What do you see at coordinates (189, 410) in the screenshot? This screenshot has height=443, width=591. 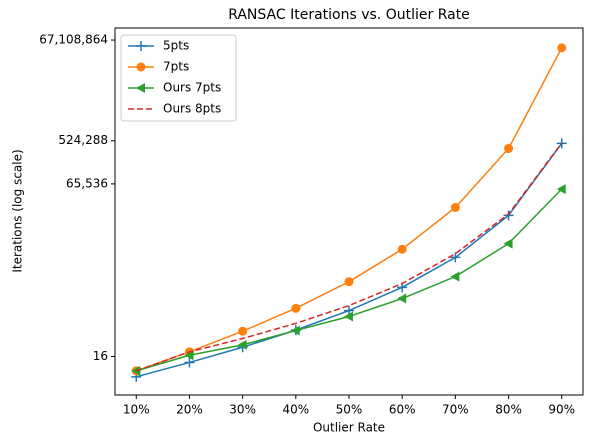 I see `x-tick-label: 20%` at bounding box center [189, 410].